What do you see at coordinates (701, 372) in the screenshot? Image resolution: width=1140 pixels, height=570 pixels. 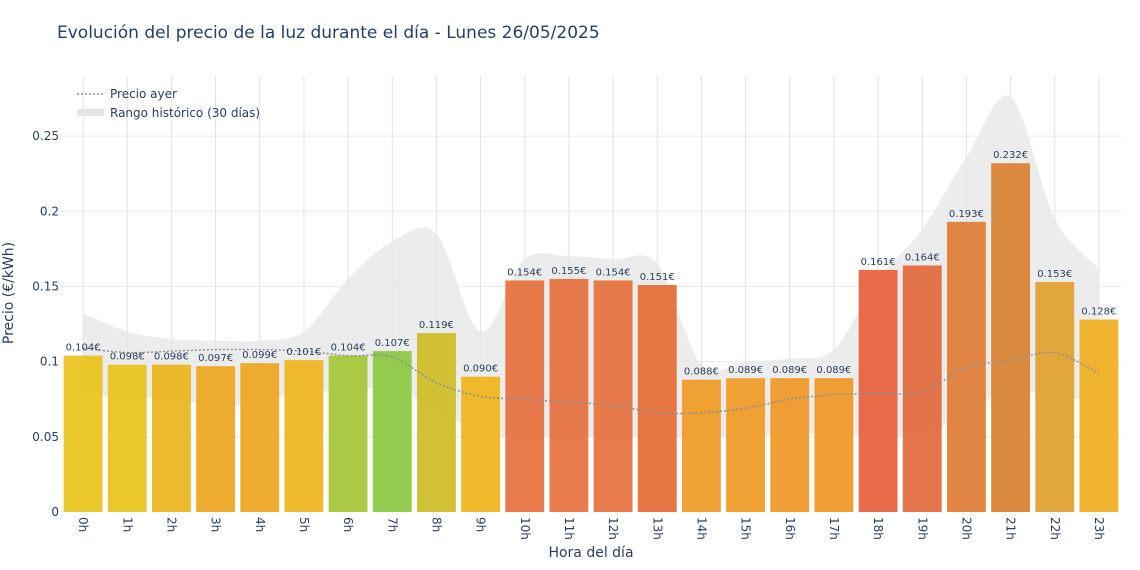 I see `data-label-14h: 0.088€` at bounding box center [701, 372].